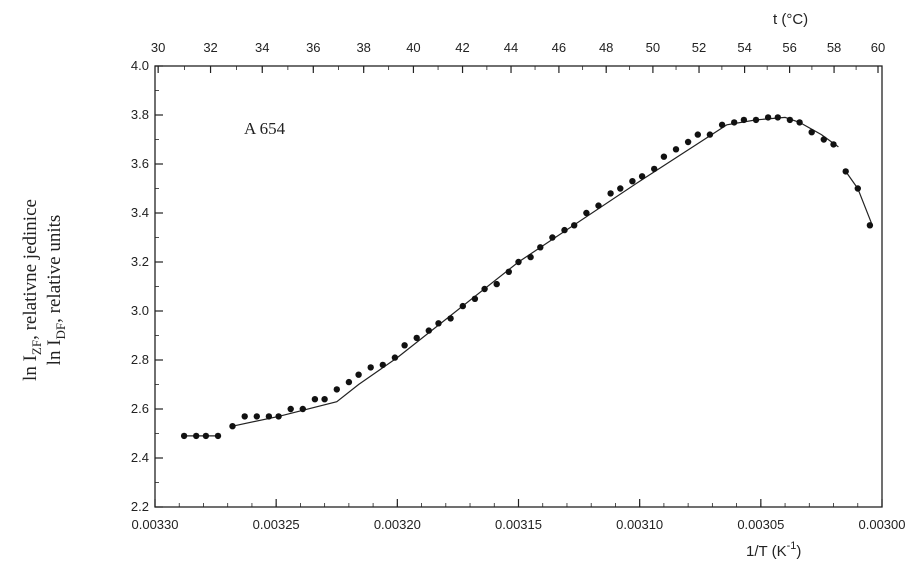 The image size is (909, 572). I want to click on y-axis-title-line2-sub: DF, so click(60, 331).